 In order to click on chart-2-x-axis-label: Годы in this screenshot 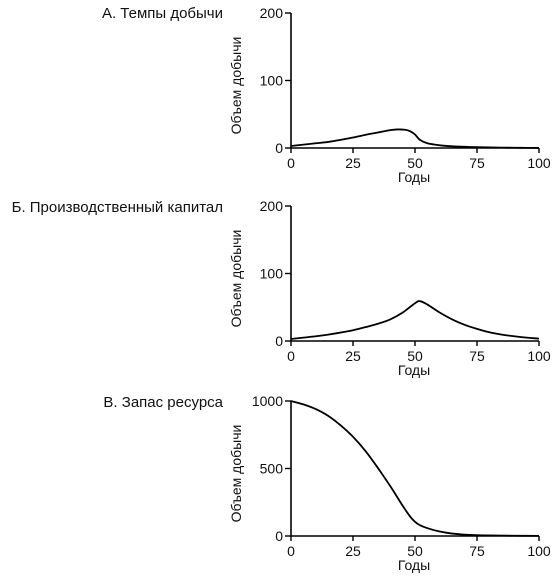, I will do `click(414, 370)`.